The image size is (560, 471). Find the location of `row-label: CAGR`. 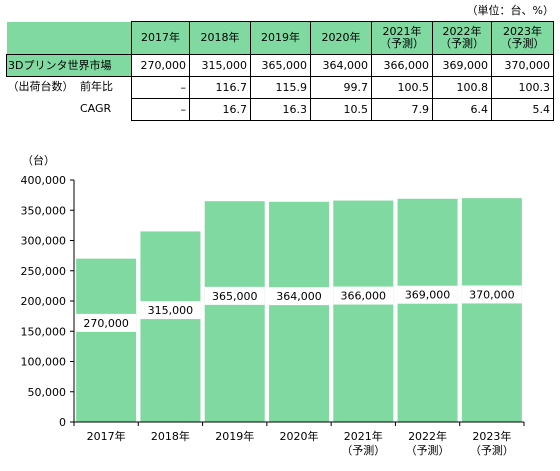

row-label: CAGR is located at coordinates (96, 108).